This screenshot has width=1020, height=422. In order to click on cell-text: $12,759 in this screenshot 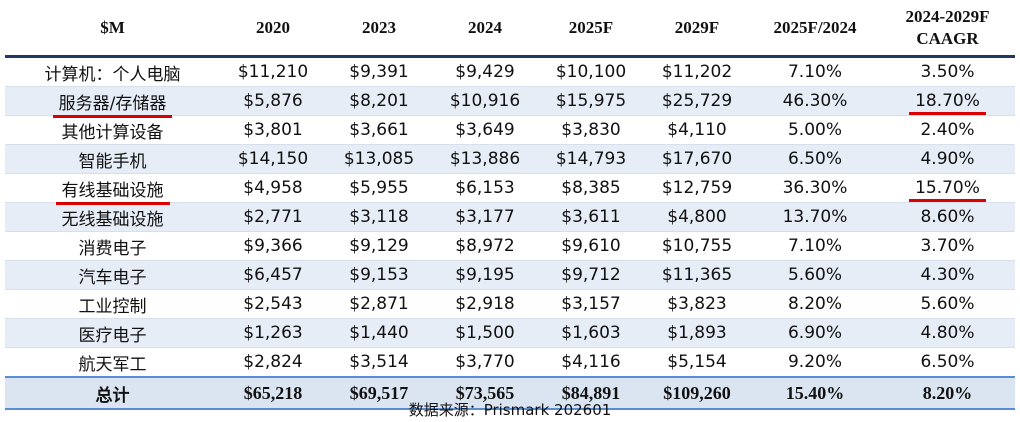, I will do `click(697, 188)`.